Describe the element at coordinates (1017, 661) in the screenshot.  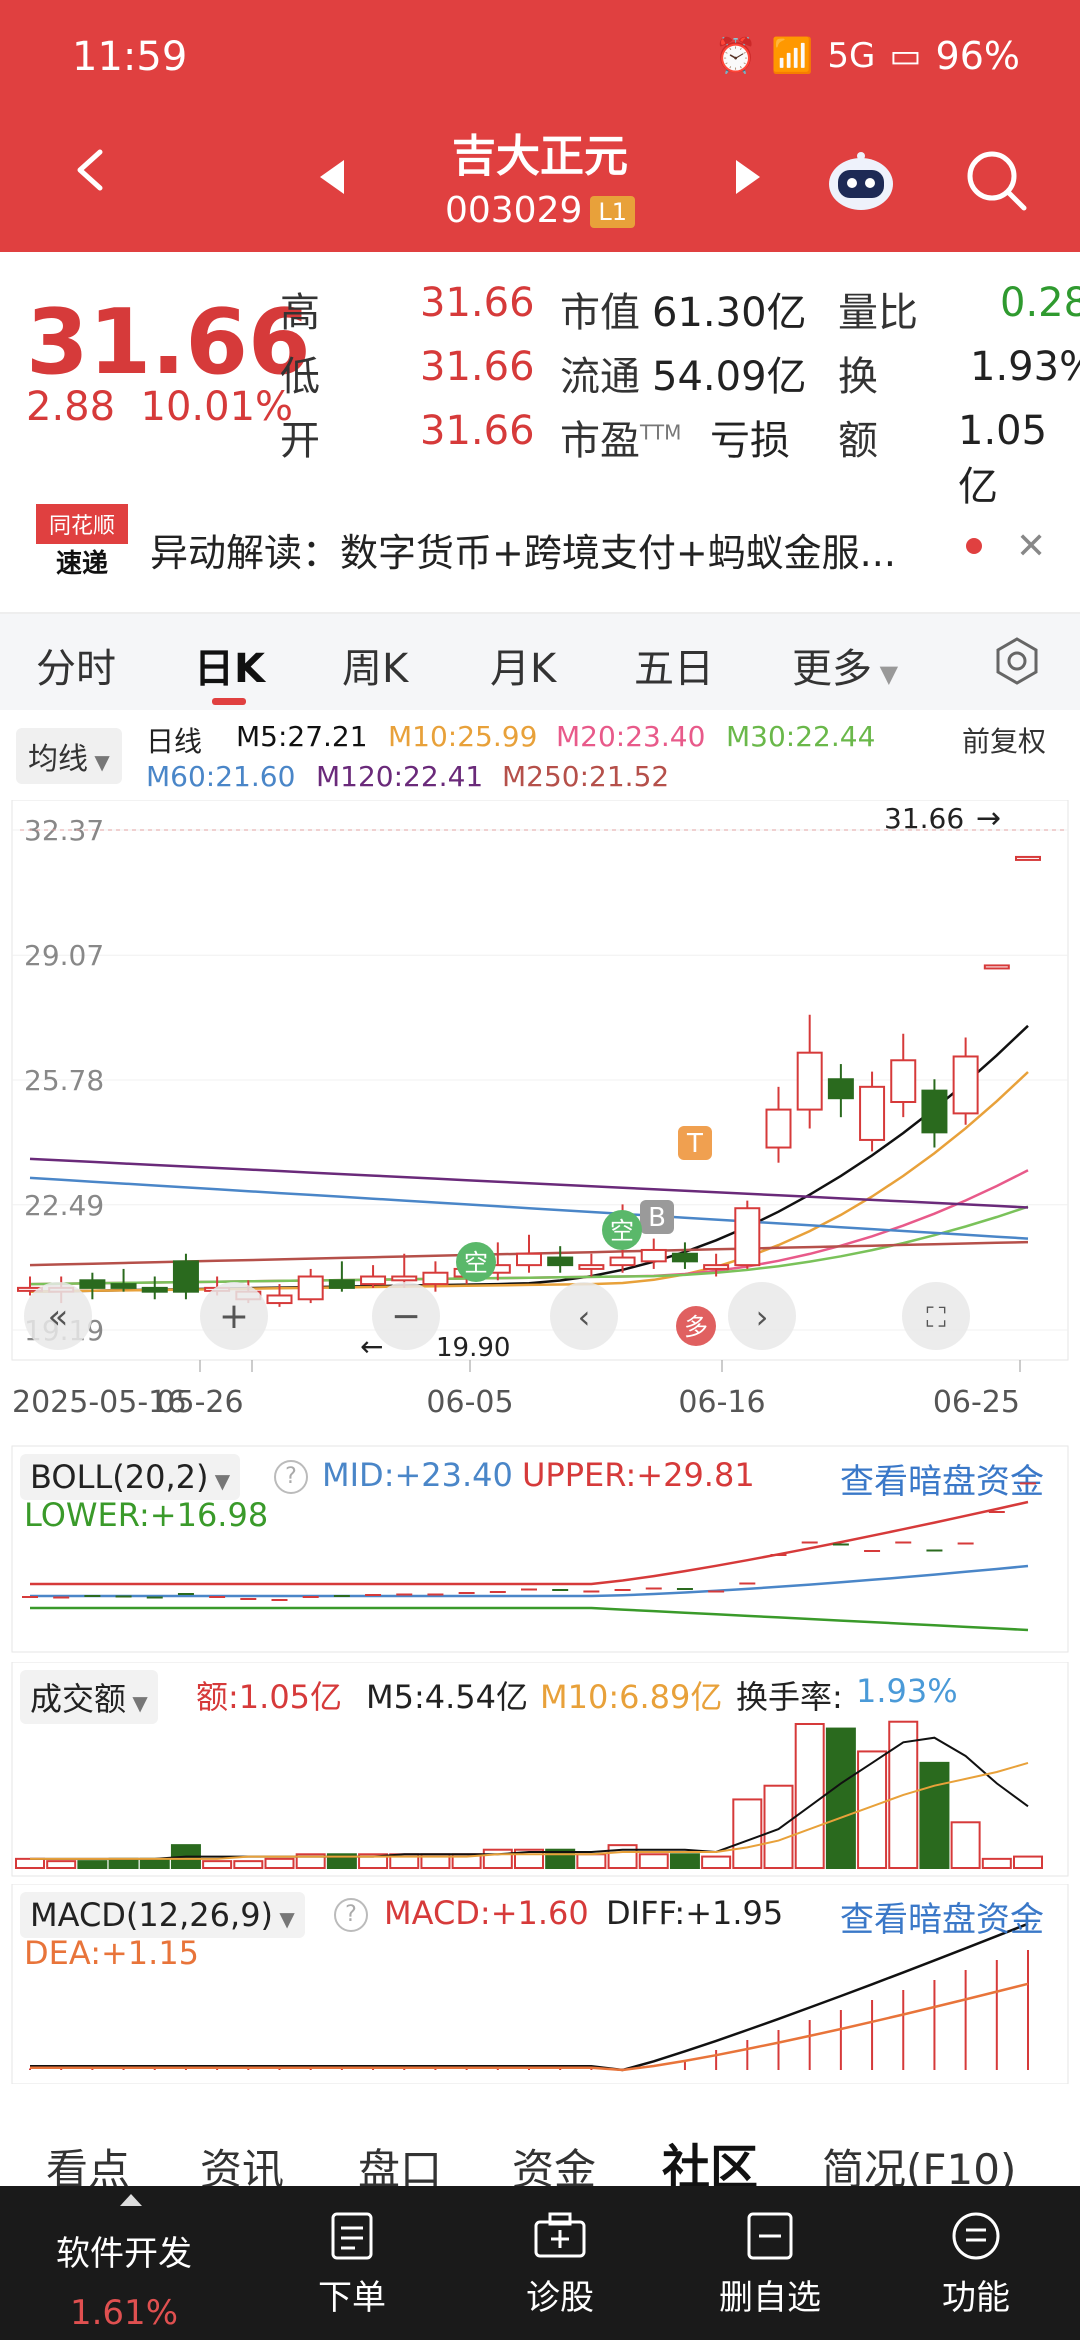
I see `settings-icon` at that location.